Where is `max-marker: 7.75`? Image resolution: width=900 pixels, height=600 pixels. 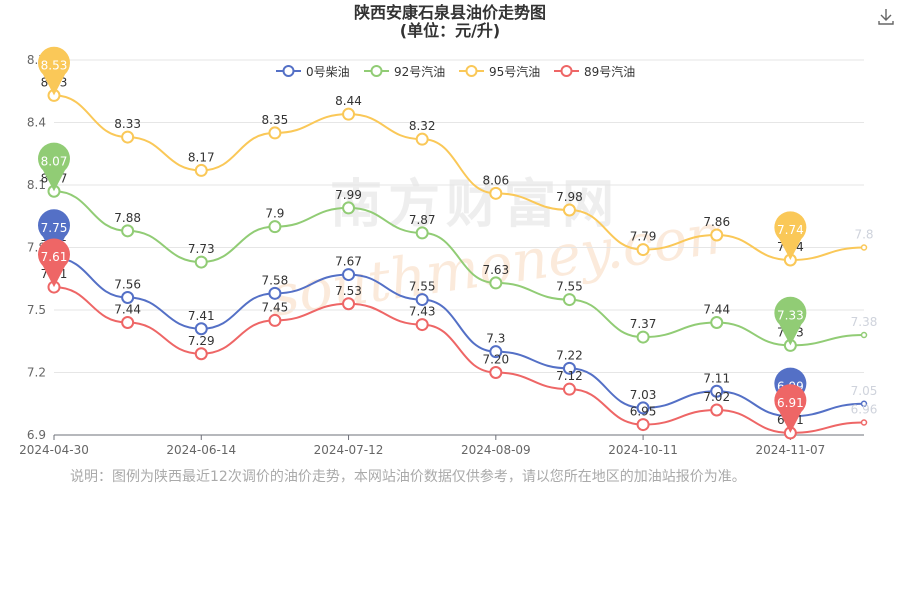 max-marker: 7.75 is located at coordinates (54, 233).